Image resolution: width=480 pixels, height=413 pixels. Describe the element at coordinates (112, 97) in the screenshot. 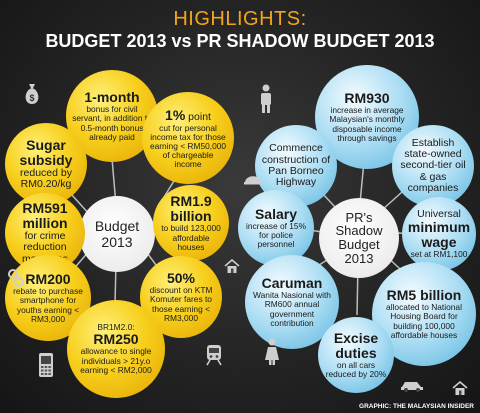

I see `bubble-heading: 1-month` at that location.